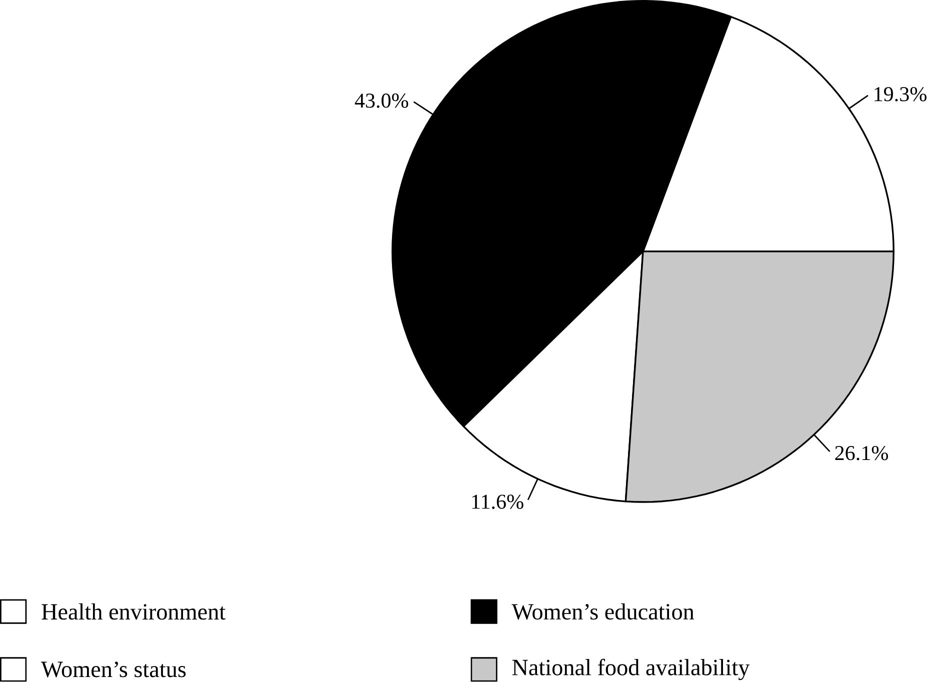 This screenshot has height=682, width=930. I want to click on legend-label: Women’s status, so click(113, 670).